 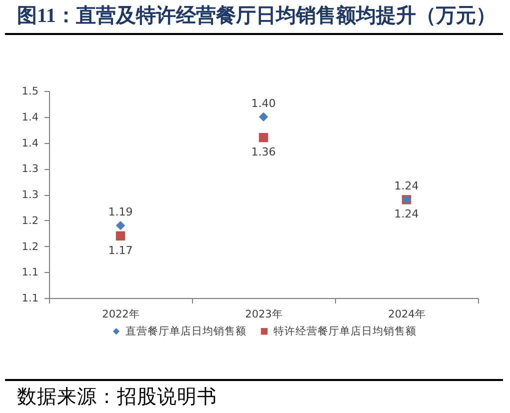 I want to click on legend-label: 特许经营餐厅单店日均销售额, so click(x=345, y=331).